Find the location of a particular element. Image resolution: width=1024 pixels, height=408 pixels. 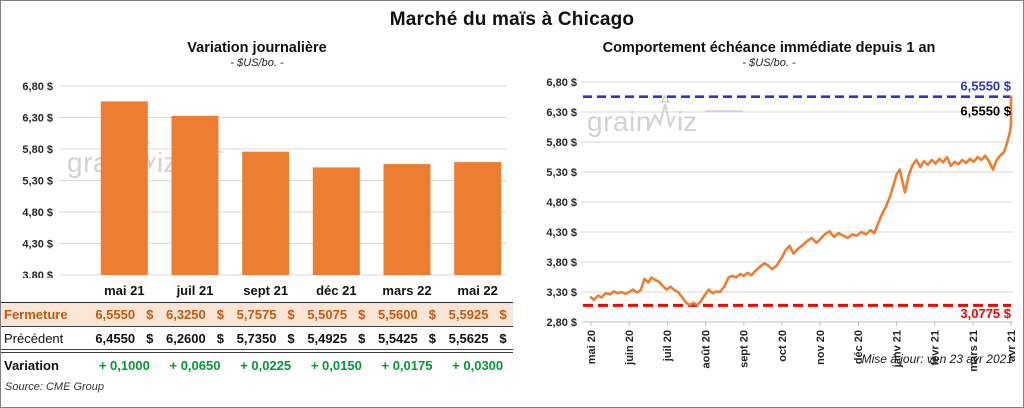

watermark-text: grain is located at coordinates (619, 121).